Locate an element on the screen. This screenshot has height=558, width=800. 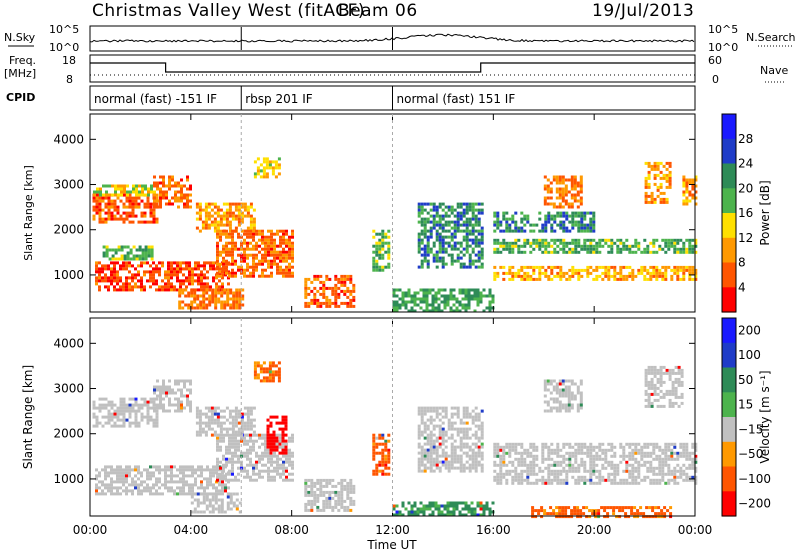
nave-scale-top: 60 is located at coordinates (715, 60).